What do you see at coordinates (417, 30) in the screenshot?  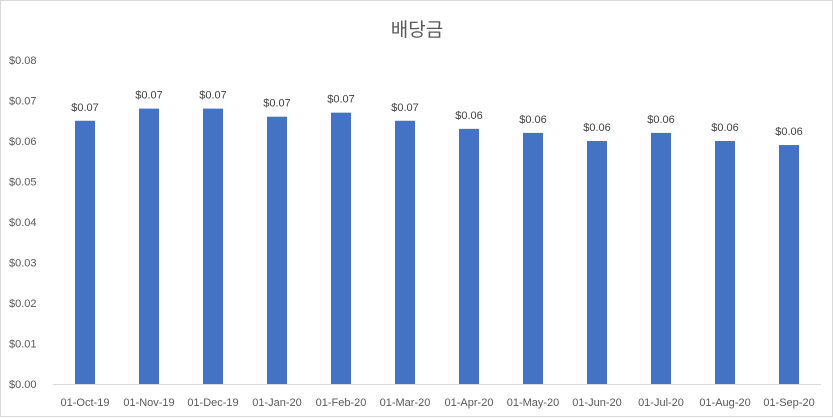 I see `chart-title: 배당금` at bounding box center [417, 30].